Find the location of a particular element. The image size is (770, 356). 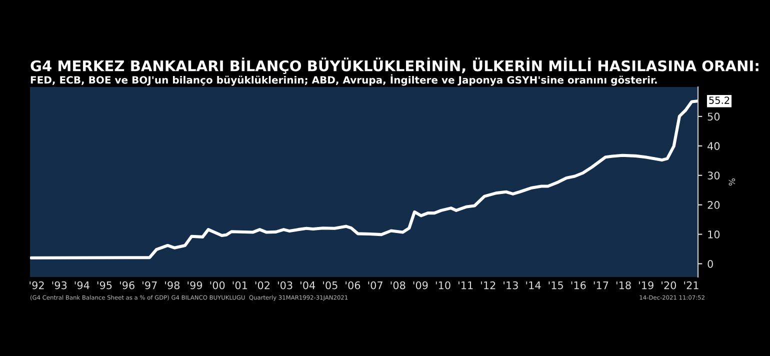

x-tick-label: '15 is located at coordinates (555, 285).